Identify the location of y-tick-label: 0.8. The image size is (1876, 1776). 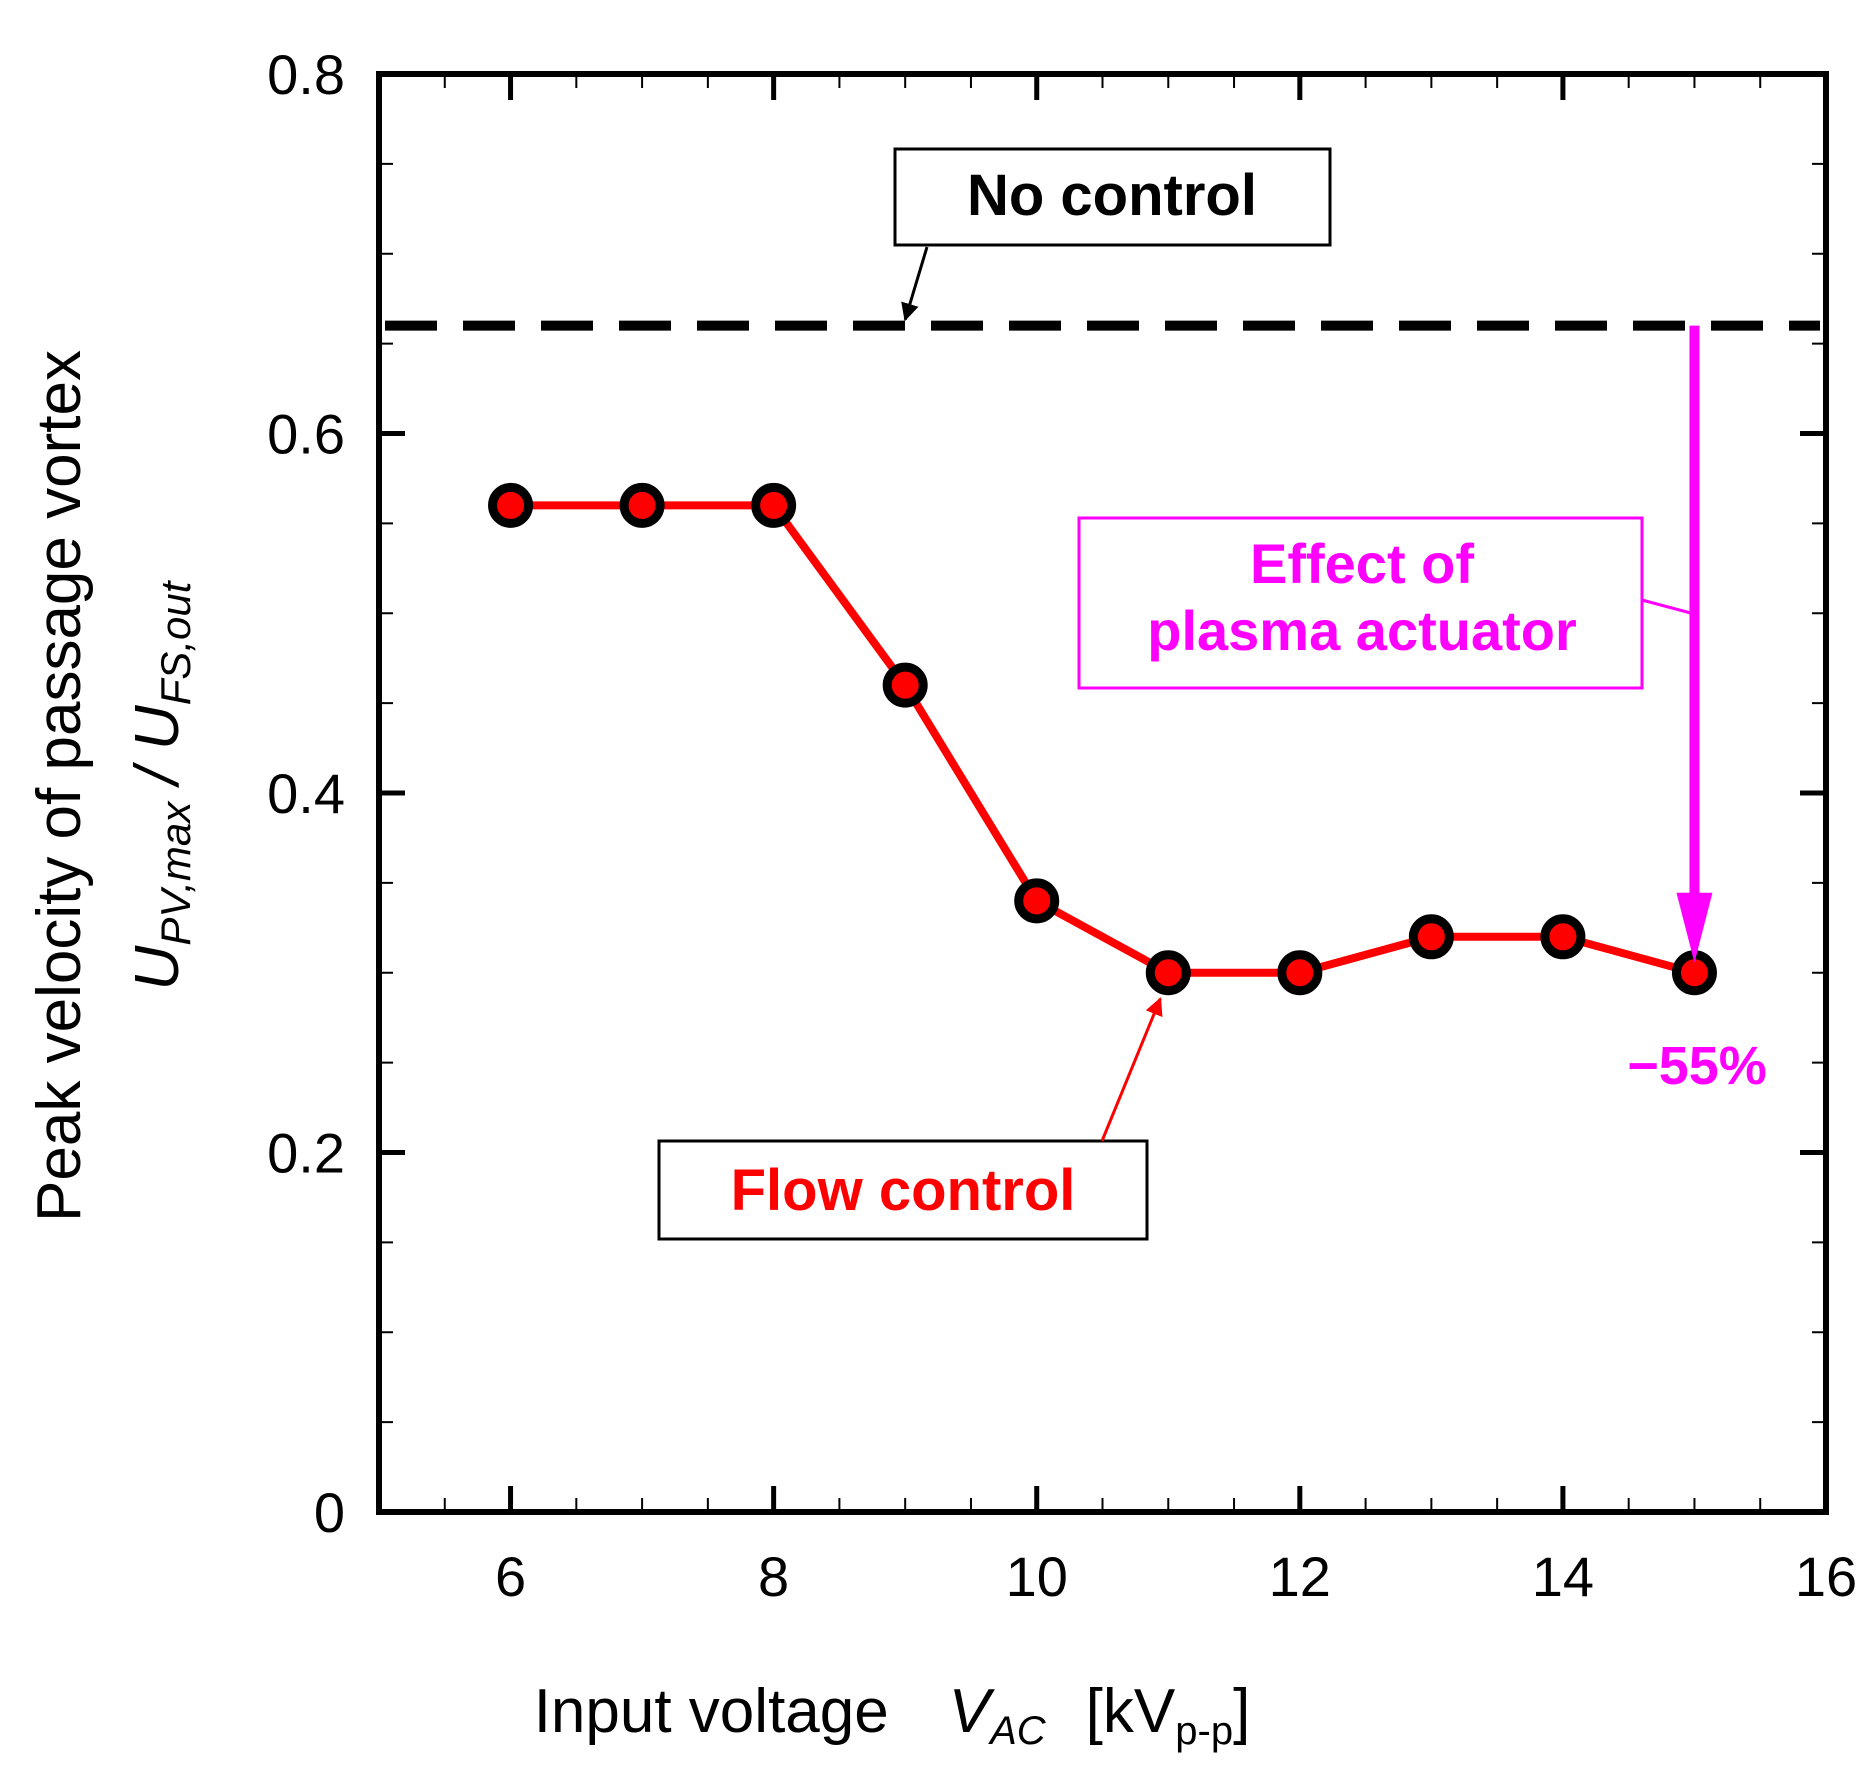
(306, 74).